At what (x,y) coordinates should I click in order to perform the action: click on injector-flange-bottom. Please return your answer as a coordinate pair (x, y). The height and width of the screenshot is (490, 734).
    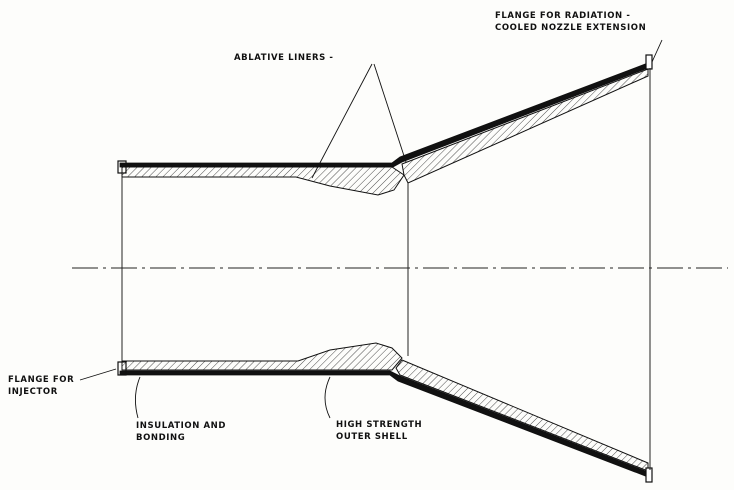
    Looking at the image, I should click on (122, 368).